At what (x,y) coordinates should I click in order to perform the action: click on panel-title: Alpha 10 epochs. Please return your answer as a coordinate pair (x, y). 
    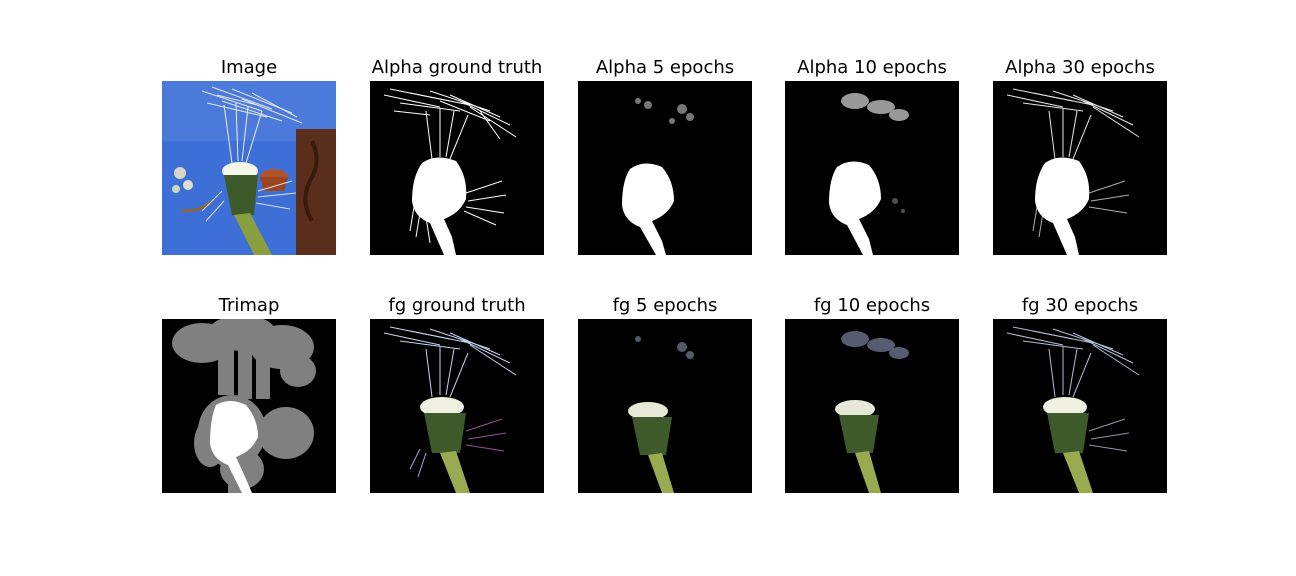
    Looking at the image, I should click on (872, 67).